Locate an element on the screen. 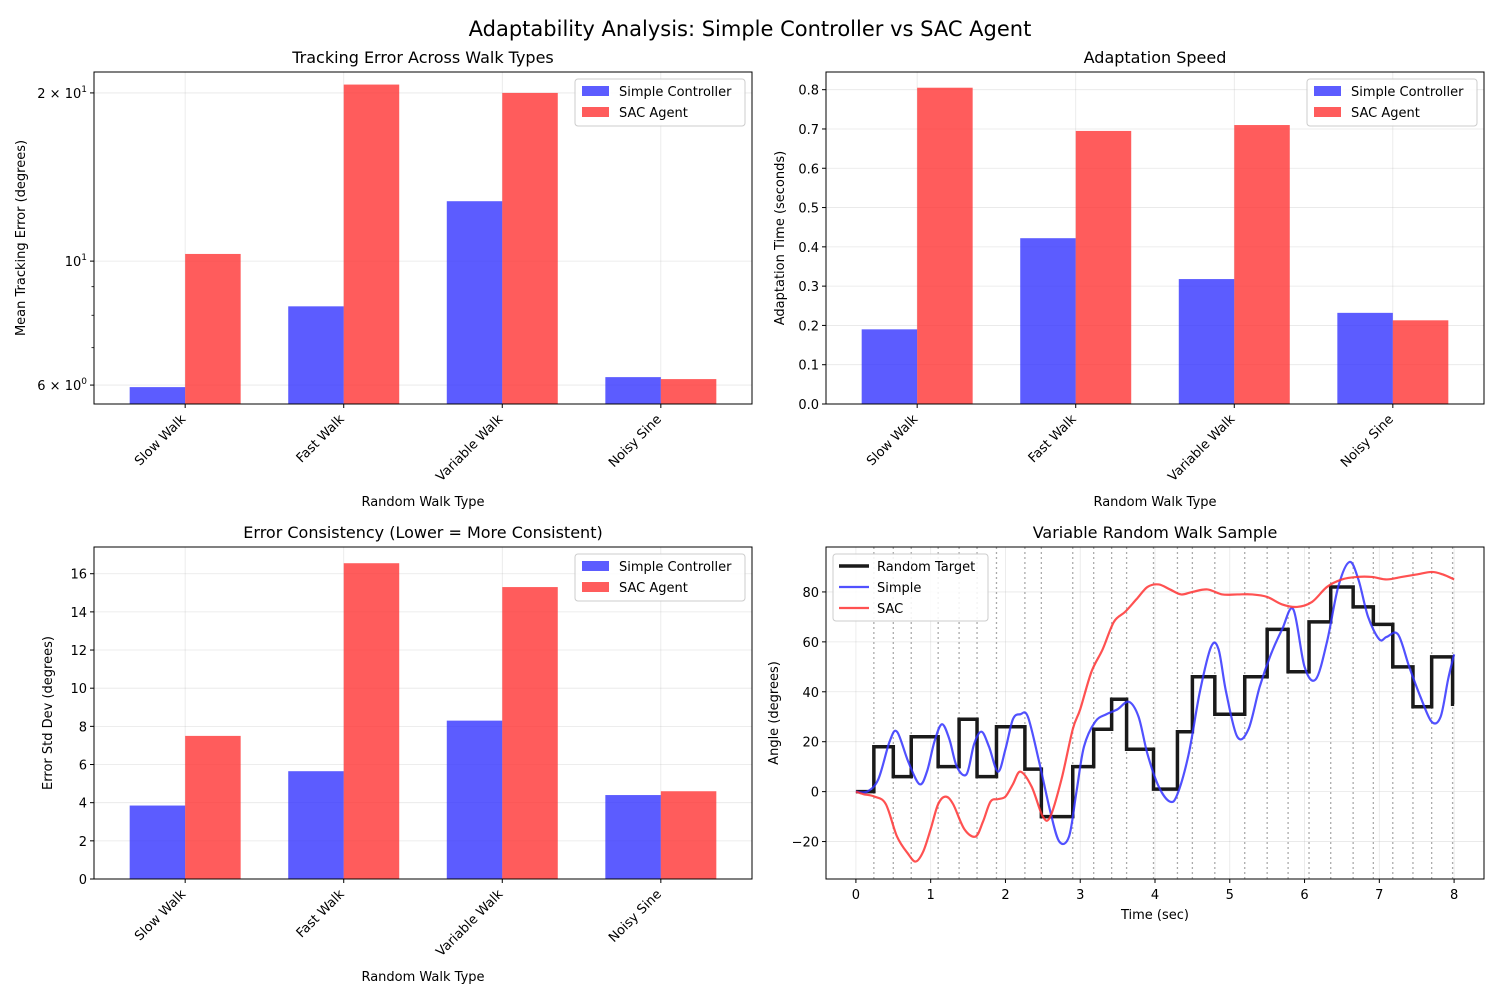  legend-swatch is located at coordinates (595, 112).